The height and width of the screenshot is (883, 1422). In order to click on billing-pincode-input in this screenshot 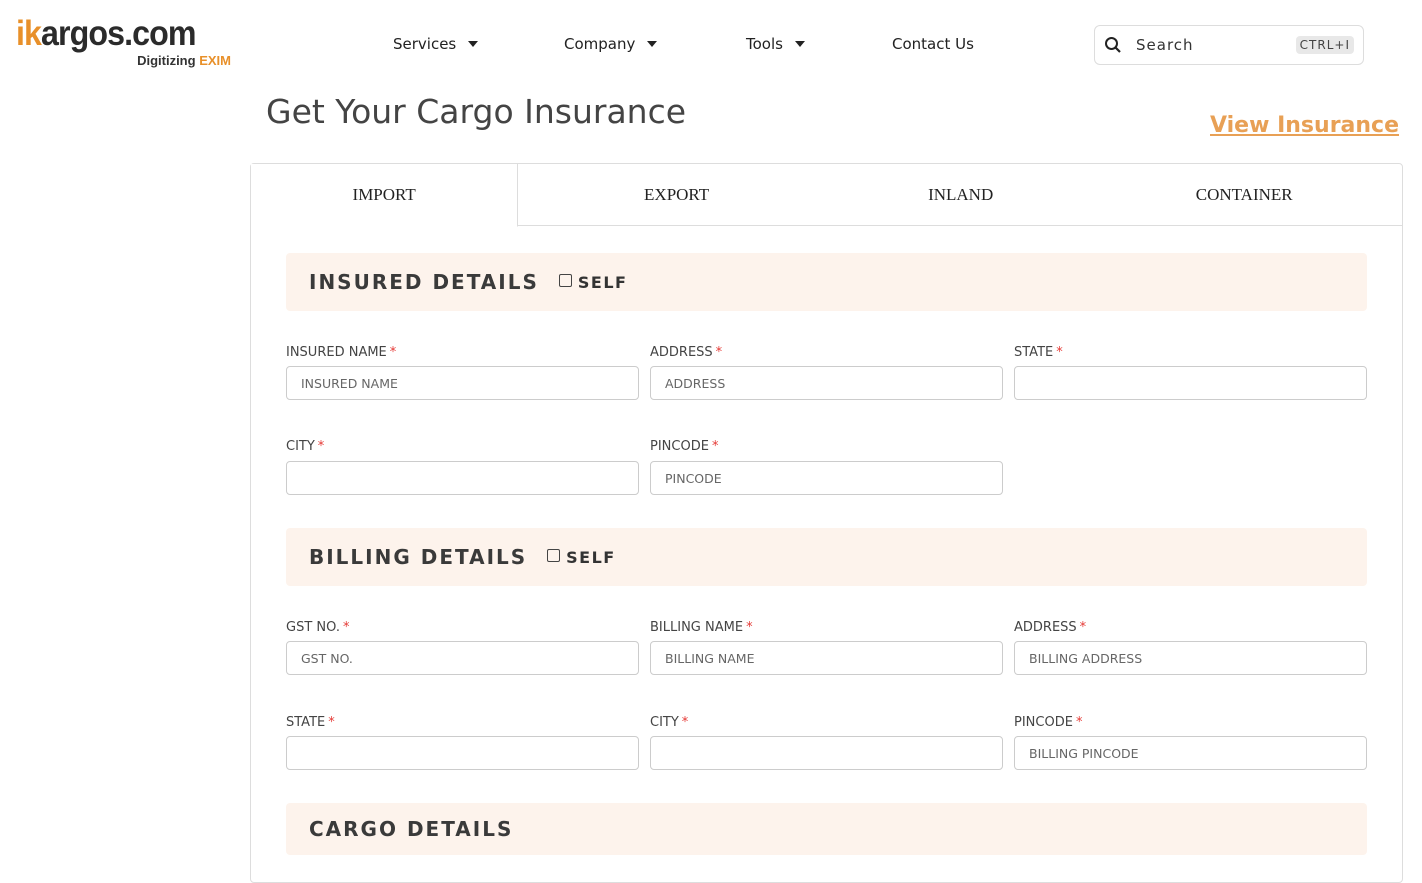, I will do `click(1190, 753)`.